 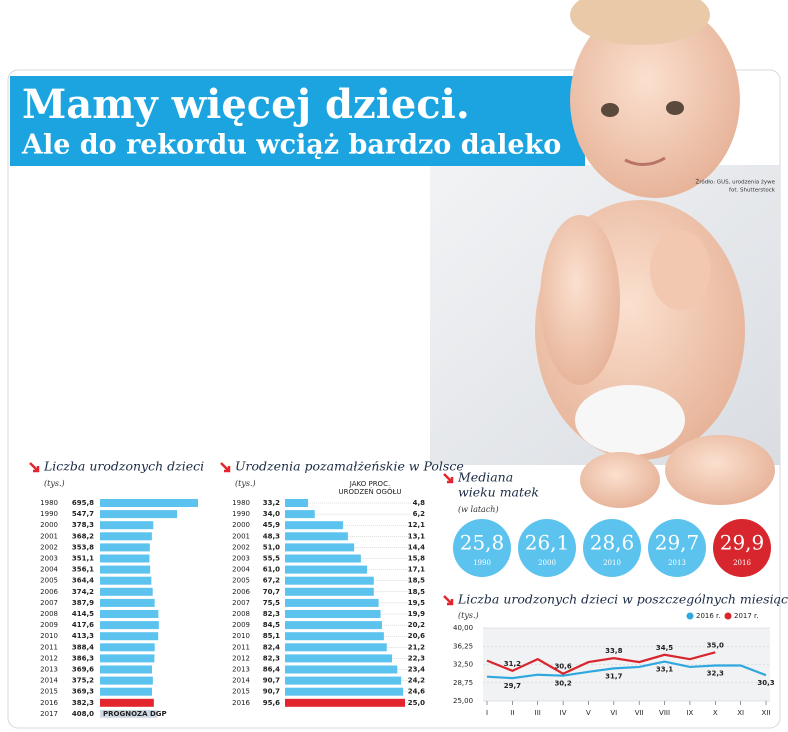 I want to click on y-tick-label: 25,00, so click(x=463, y=701).